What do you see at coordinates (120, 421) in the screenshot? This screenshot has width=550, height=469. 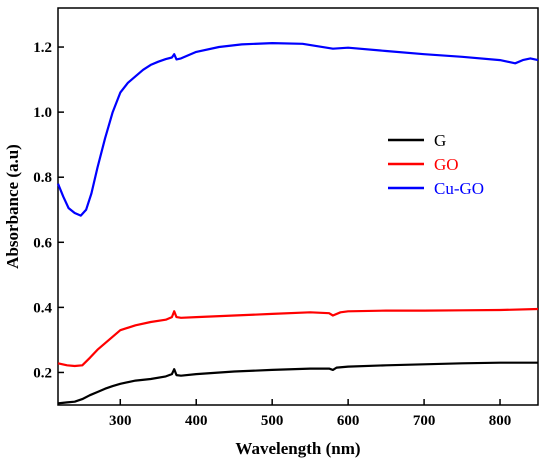 I see `x-tick-label: 300` at bounding box center [120, 421].